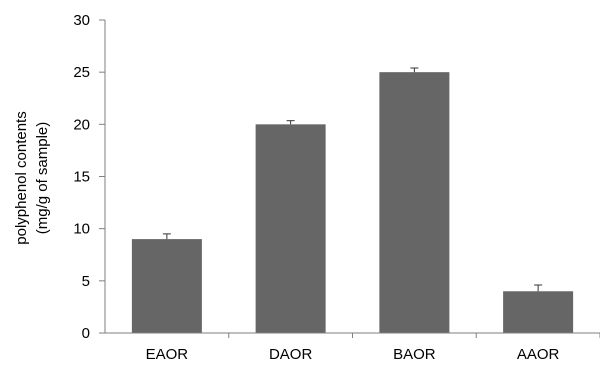 The width and height of the screenshot is (600, 369). I want to click on y-tick-label: 10, so click(81, 229).